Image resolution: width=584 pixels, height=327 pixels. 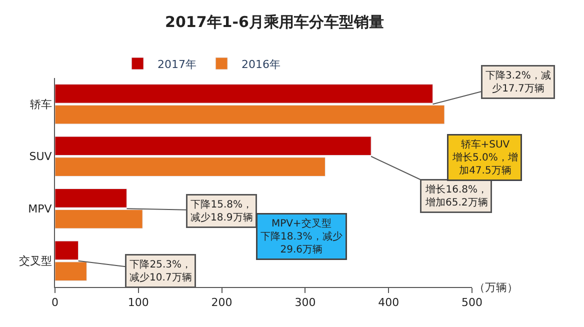 What do you see at coordinates (35, 261) in the screenshot?
I see `y-tick-label: 交叉型` at bounding box center [35, 261].